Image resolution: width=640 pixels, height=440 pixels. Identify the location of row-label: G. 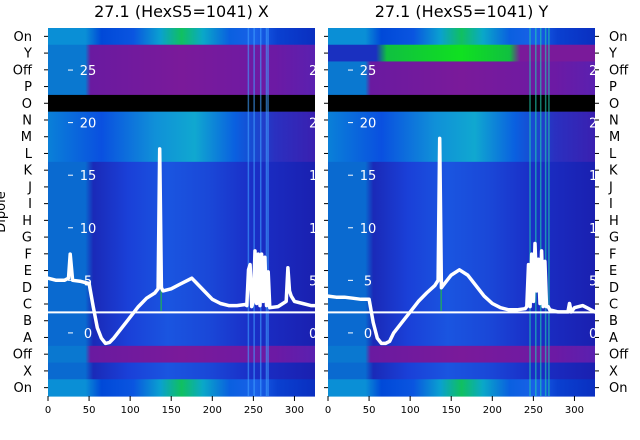
(614, 238).